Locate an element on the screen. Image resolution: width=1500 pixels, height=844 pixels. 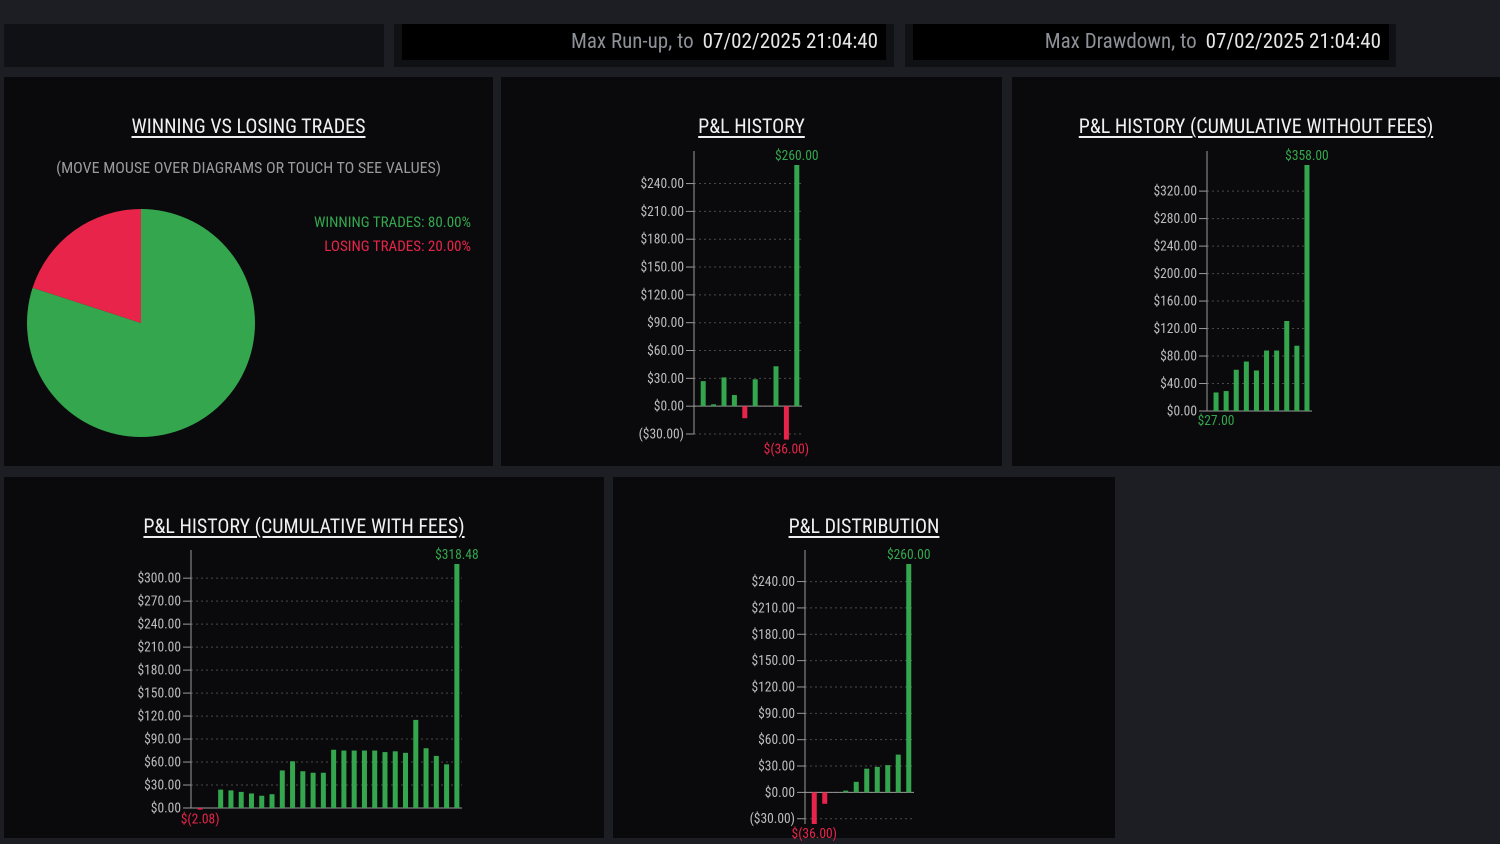
pie-slice-losing-trades is located at coordinates (86, 266).